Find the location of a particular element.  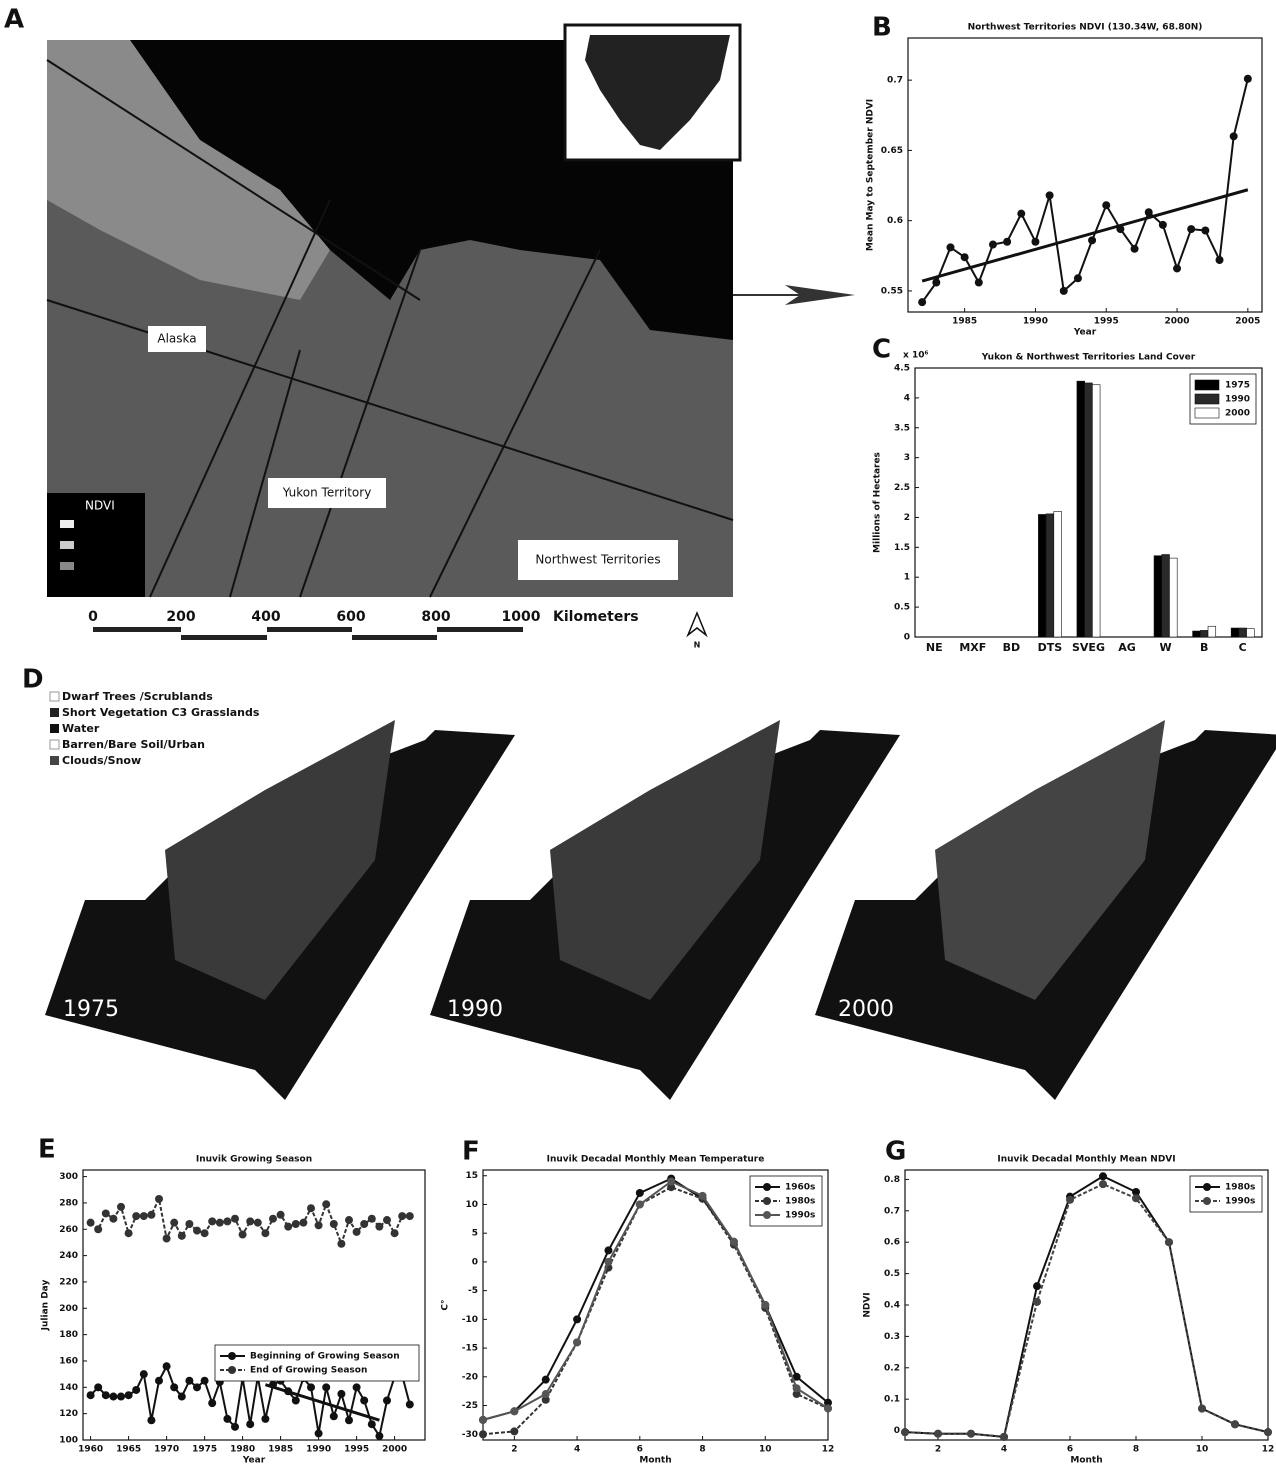

y-tick-label: 100 is located at coordinates (68, 1441).